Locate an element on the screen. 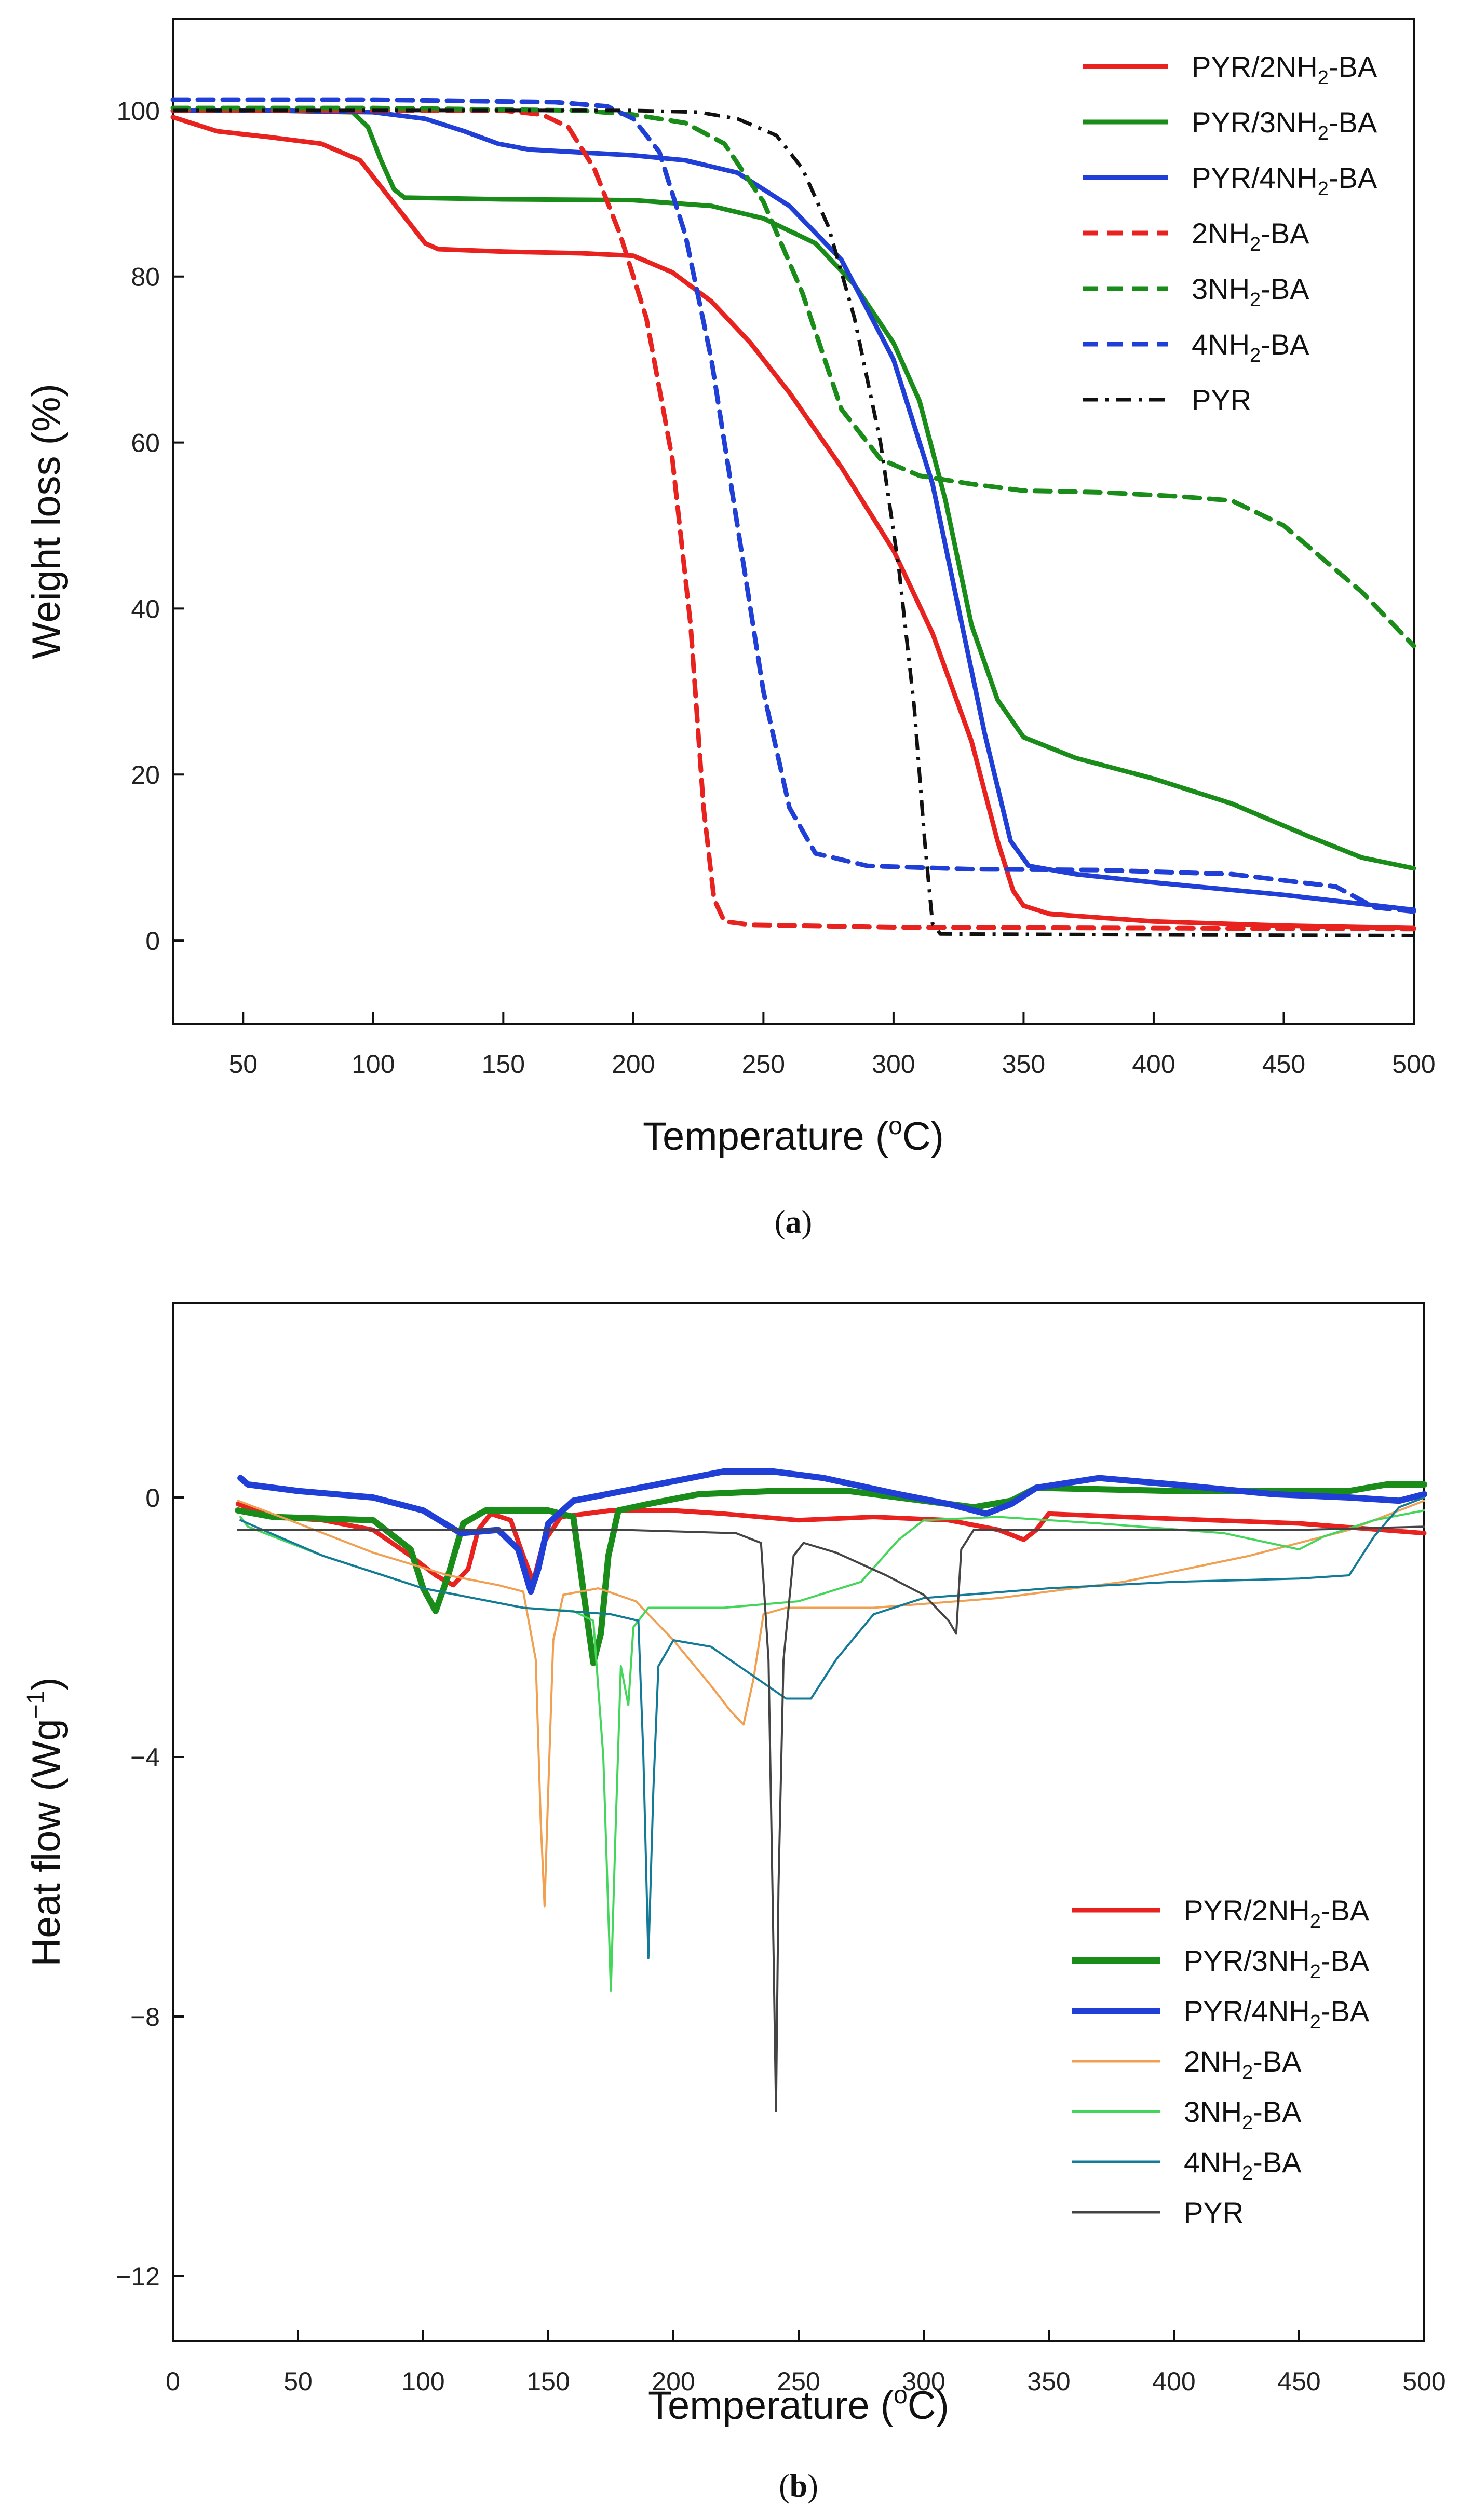  x-tick-label: 0 is located at coordinates (173, 2382).